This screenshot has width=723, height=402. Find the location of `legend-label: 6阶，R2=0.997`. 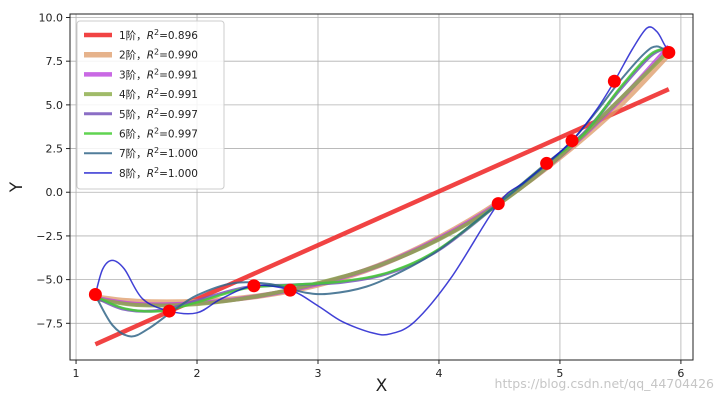

legend-label: 6阶，R2=0.997 is located at coordinates (158, 134).